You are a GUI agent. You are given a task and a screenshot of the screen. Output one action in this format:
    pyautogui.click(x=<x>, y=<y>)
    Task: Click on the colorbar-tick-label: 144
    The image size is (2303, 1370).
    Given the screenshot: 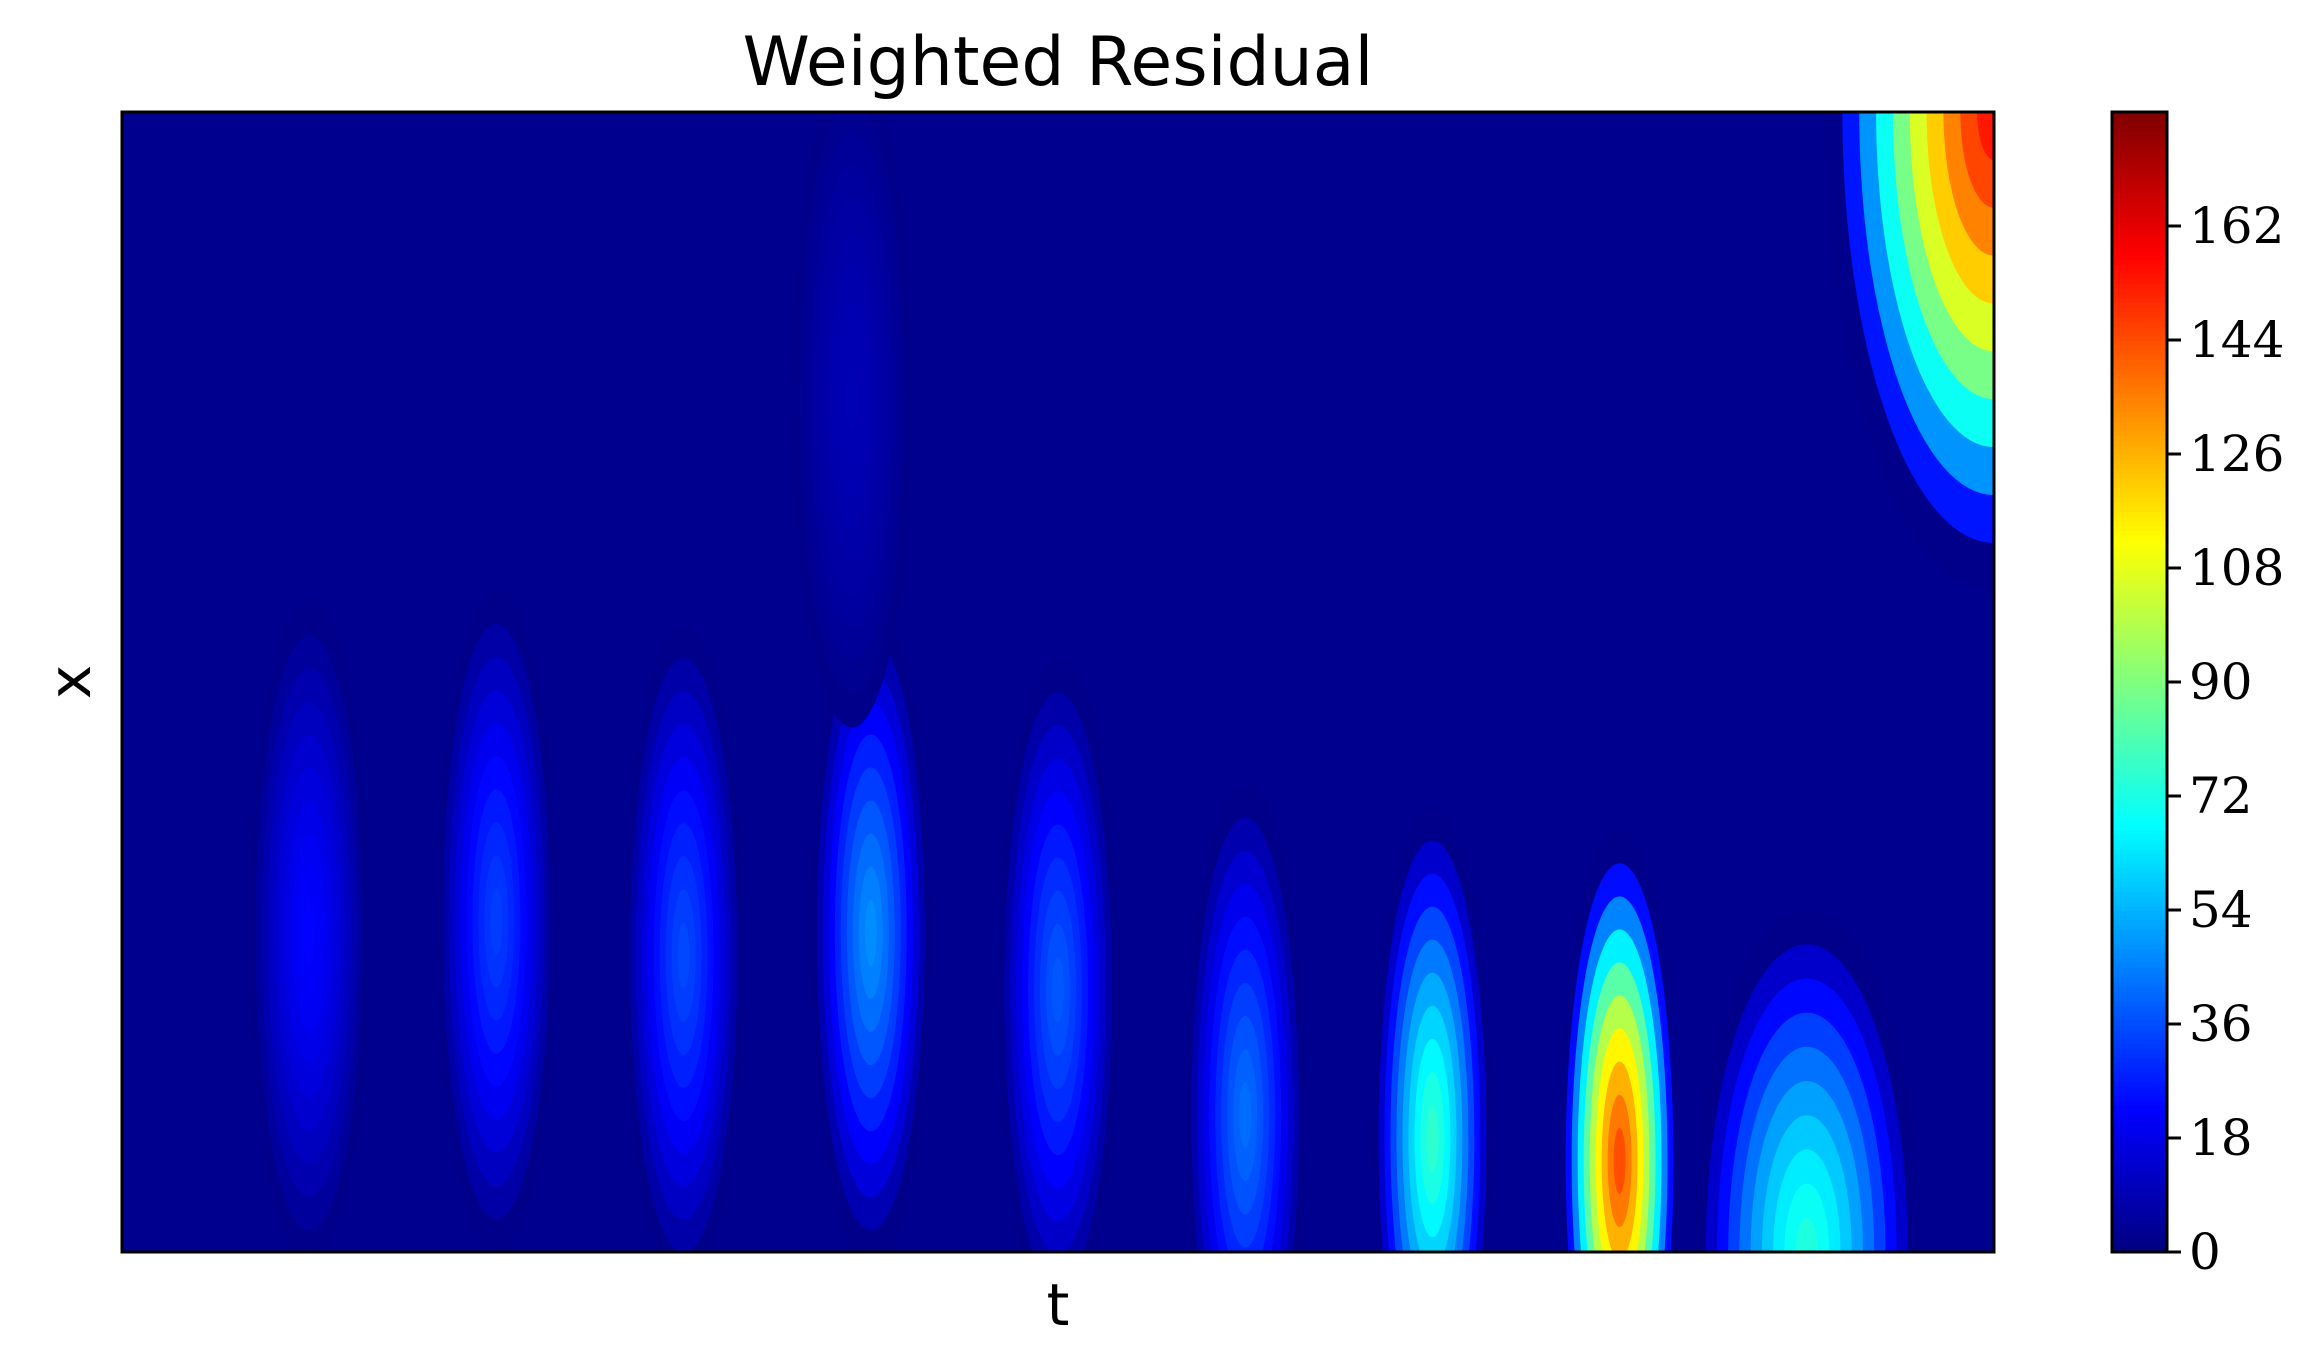 What is the action you would take?
    pyautogui.click(x=2236, y=340)
    